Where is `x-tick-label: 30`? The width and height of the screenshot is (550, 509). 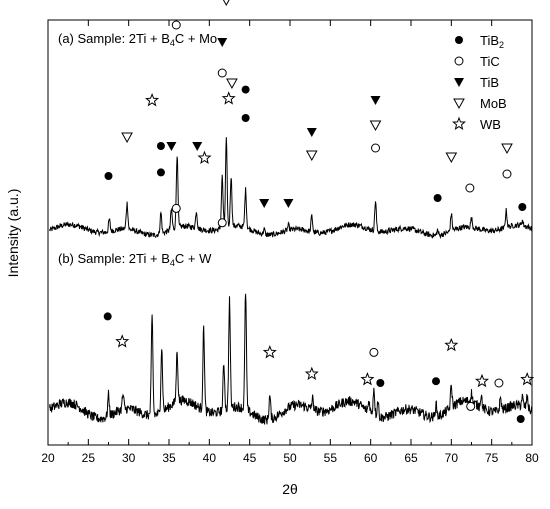
x-tick-label: 30 is located at coordinates (129, 458).